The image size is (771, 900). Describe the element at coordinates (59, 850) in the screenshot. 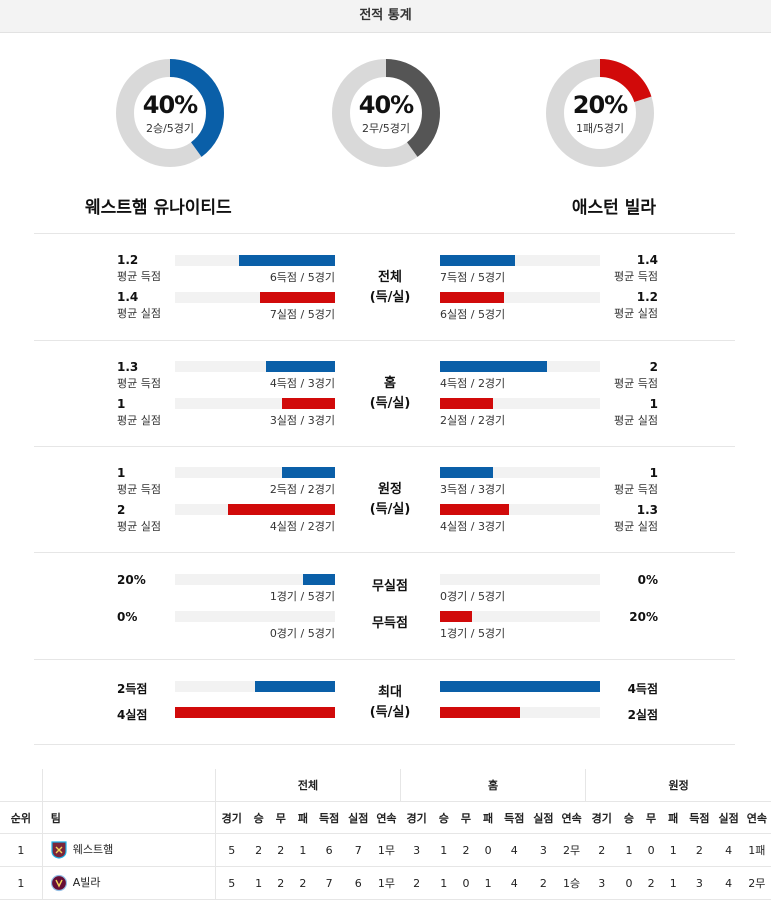

I see `west-ham-crest-icon` at that location.